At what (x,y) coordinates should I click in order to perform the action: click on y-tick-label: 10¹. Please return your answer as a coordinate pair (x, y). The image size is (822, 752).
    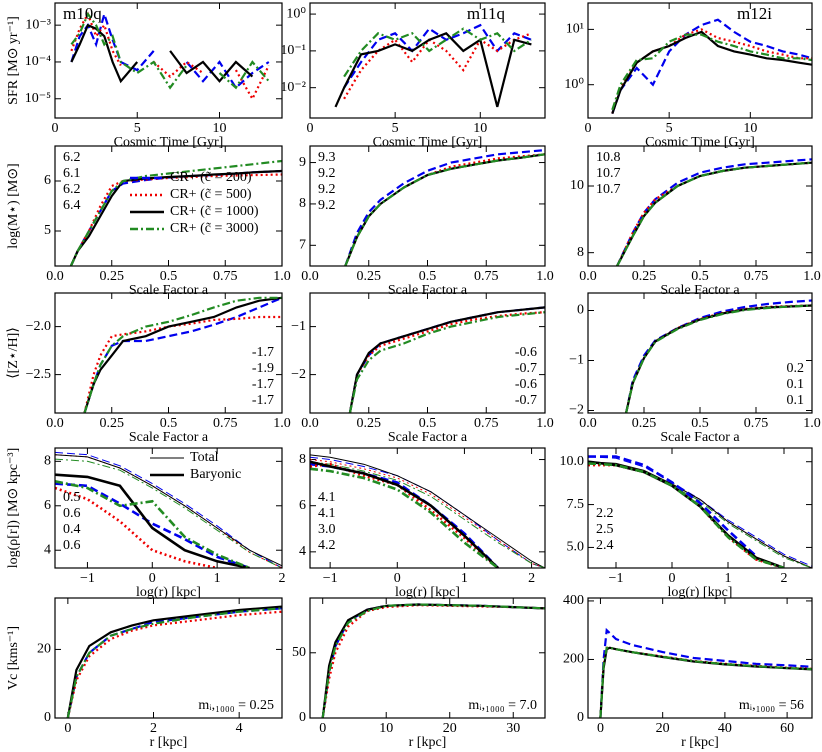
    Looking at the image, I should click on (575, 29).